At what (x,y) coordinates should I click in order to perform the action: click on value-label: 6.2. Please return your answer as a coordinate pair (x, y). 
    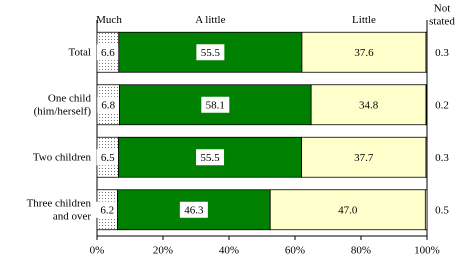
    Looking at the image, I should click on (107, 210).